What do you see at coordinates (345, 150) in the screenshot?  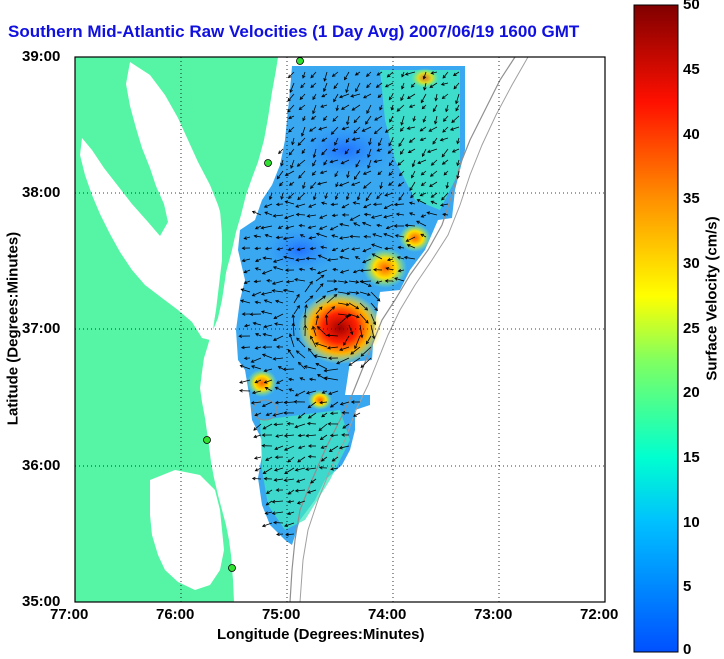 I see `slow-zone-north` at bounding box center [345, 150].